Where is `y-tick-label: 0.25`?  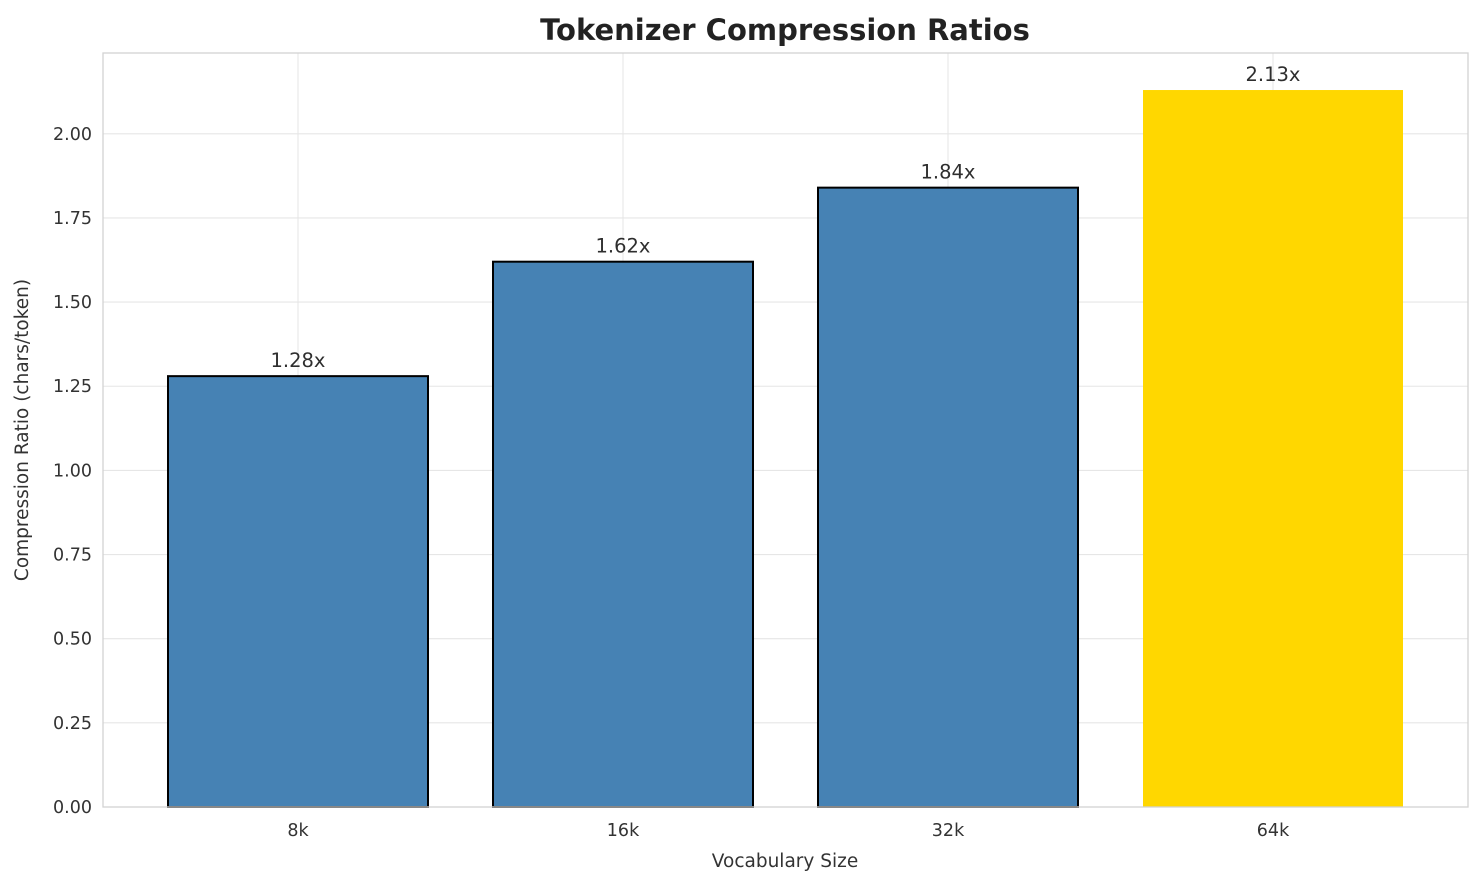 y-tick-label: 0.25 is located at coordinates (72, 724).